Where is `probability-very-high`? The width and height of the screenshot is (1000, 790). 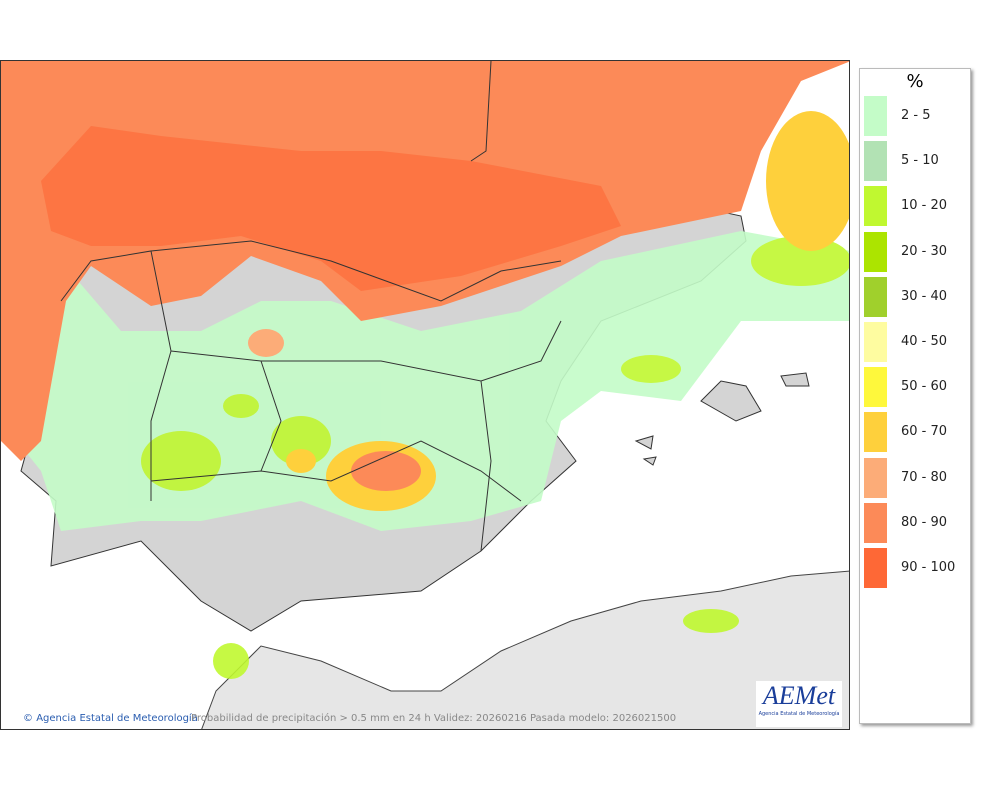 probability-very-high is located at coordinates (331, 208).